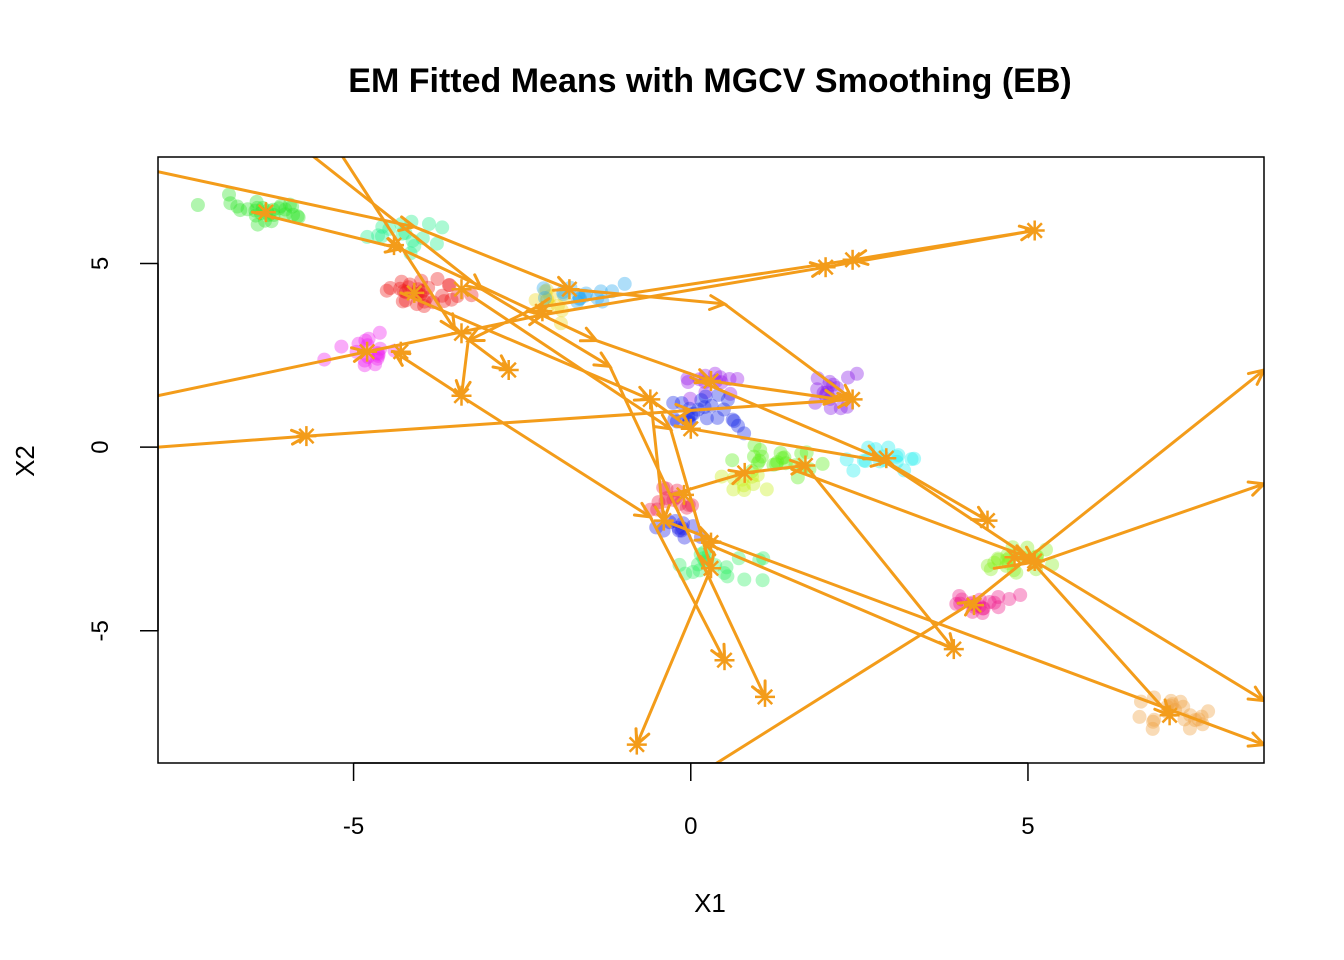 The width and height of the screenshot is (1344, 960). What do you see at coordinates (710, 903) in the screenshot?
I see `x-axis-label: X1` at bounding box center [710, 903].